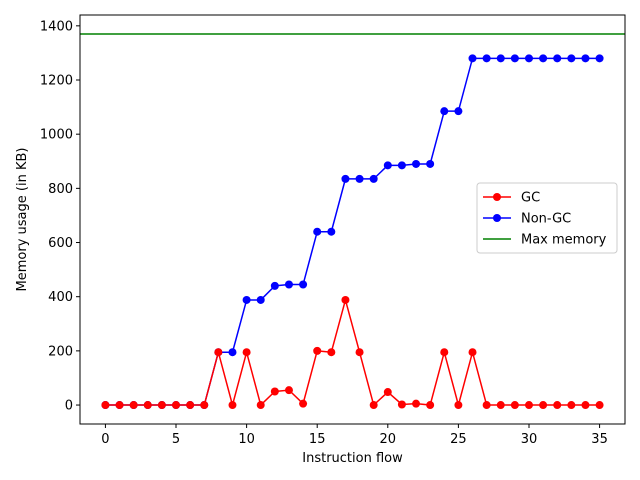 This screenshot has height=480, width=640. Describe the element at coordinates (599, 439) in the screenshot. I see `x-tick-label: 35` at that location.